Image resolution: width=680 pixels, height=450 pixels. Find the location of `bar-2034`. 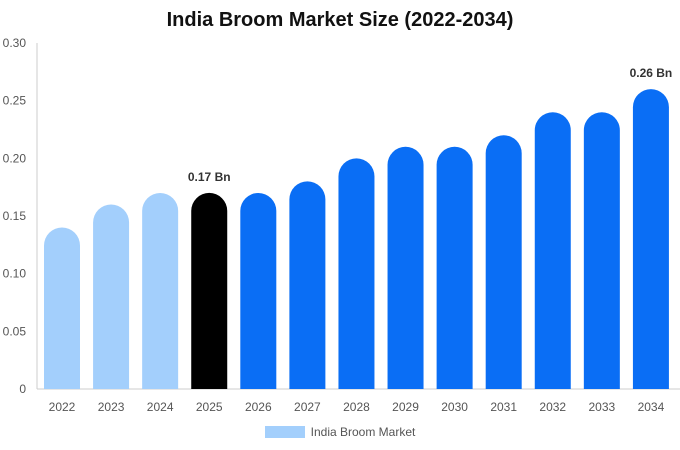

bar-2034 is located at coordinates (650, 239).